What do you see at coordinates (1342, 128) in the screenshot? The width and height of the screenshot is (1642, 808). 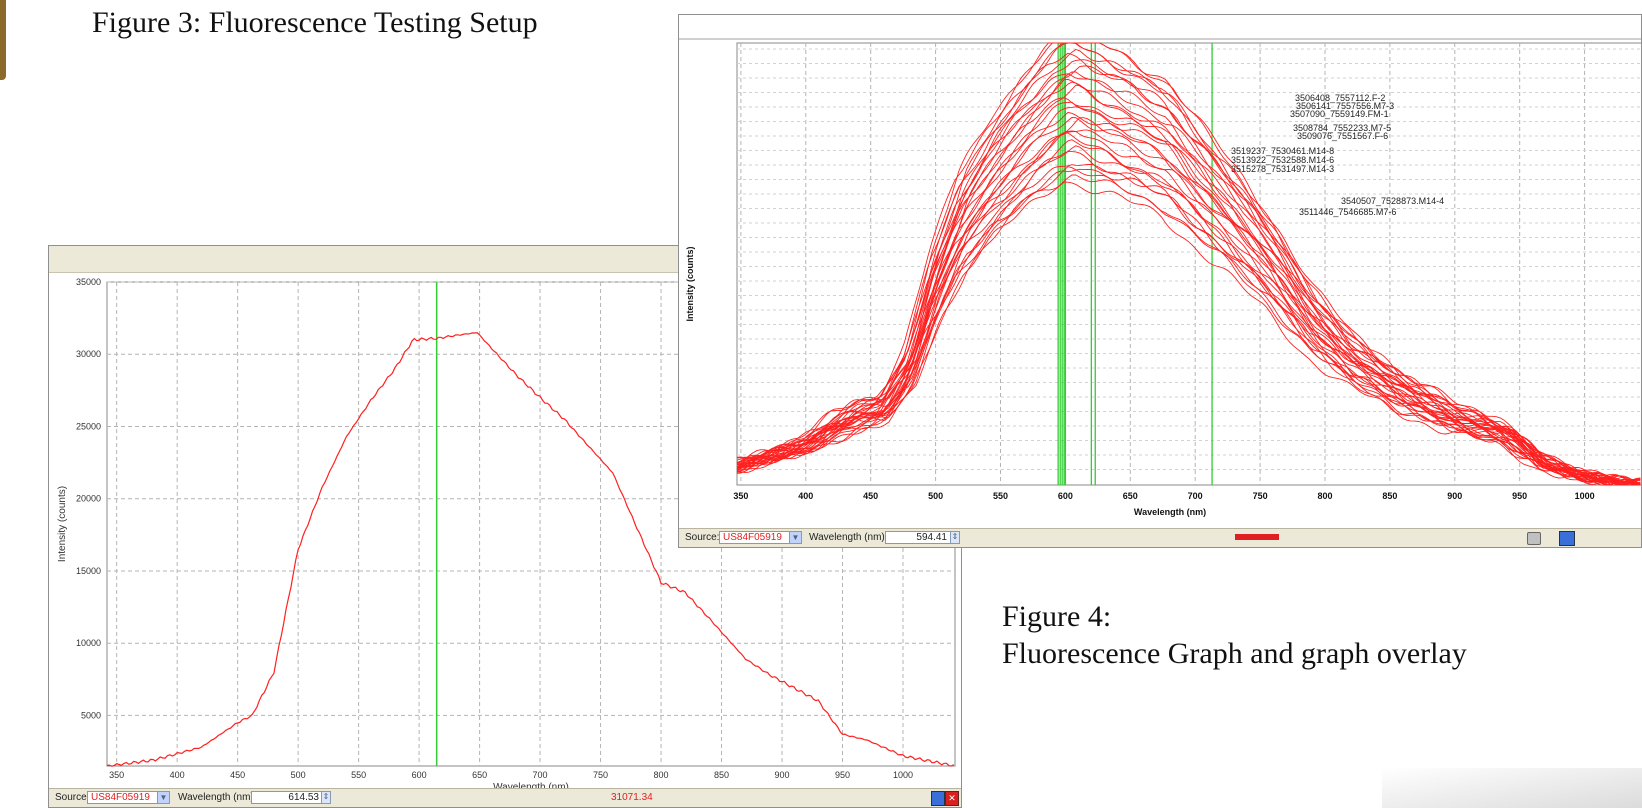 I see `sample-label: 3508784_7552233.M7-5` at bounding box center [1342, 128].